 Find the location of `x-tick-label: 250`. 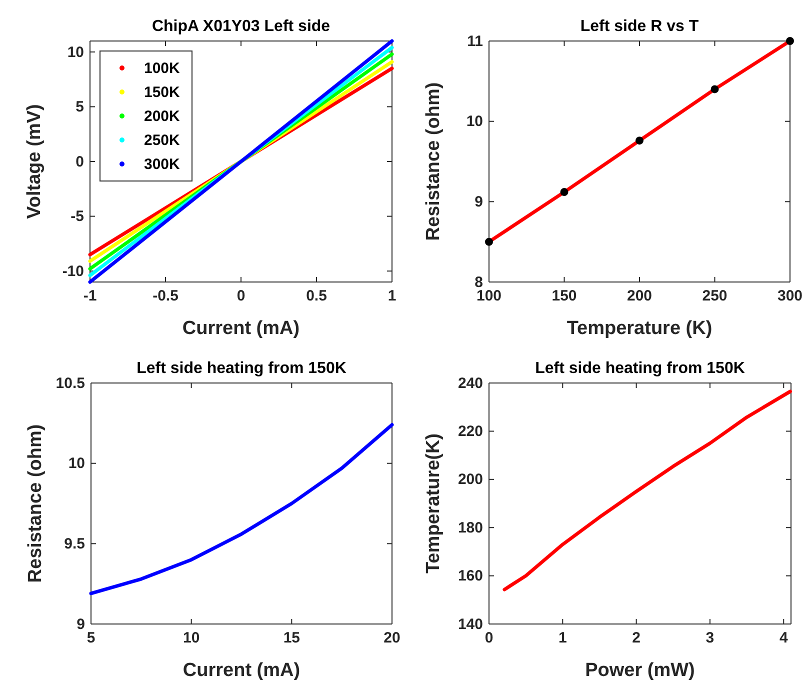

x-tick-label: 250 is located at coordinates (715, 296).